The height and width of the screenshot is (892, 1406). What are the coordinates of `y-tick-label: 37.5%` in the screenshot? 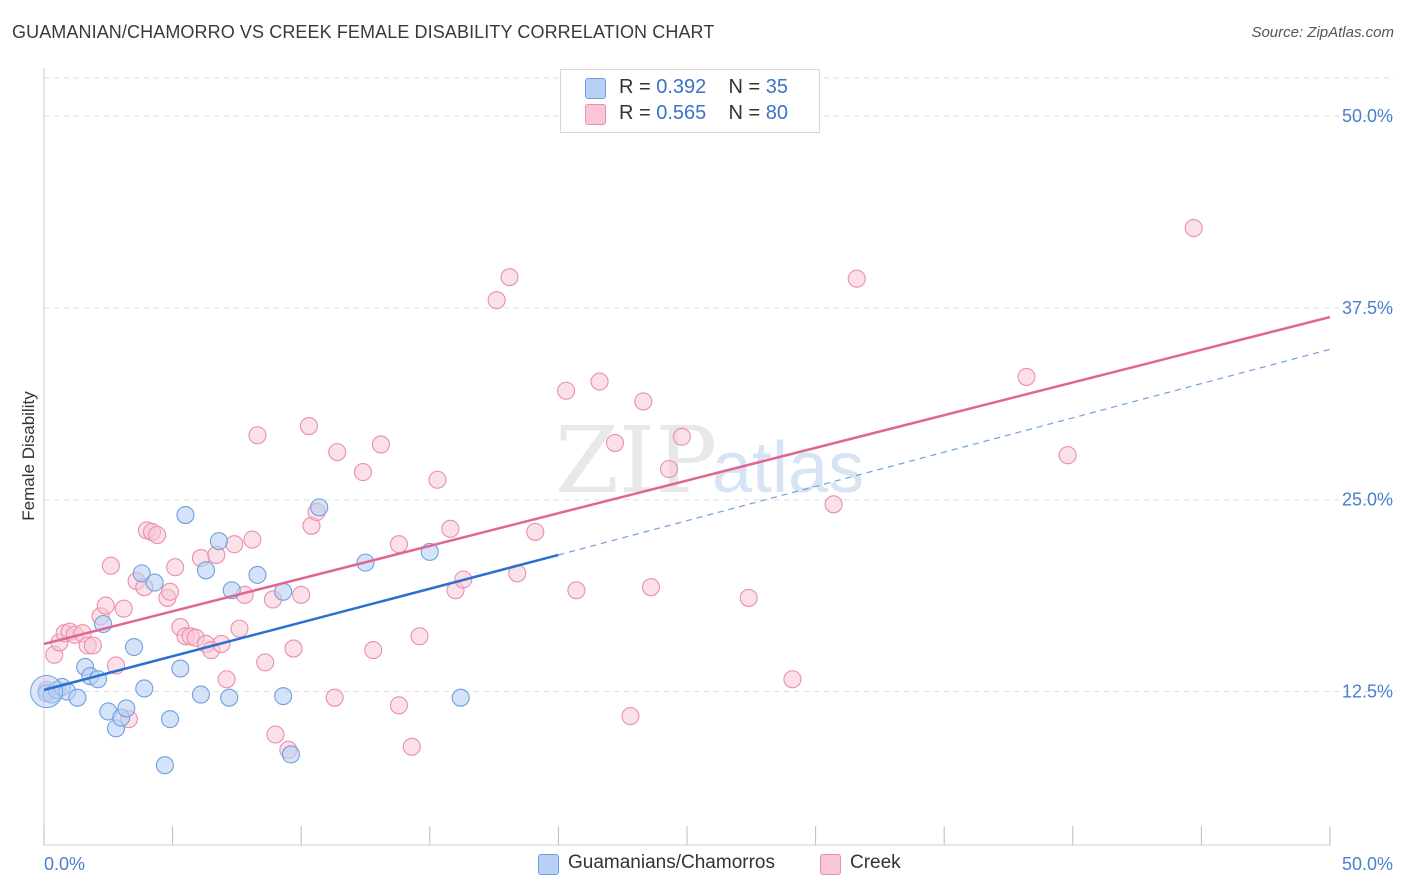 It's located at (1367, 308).